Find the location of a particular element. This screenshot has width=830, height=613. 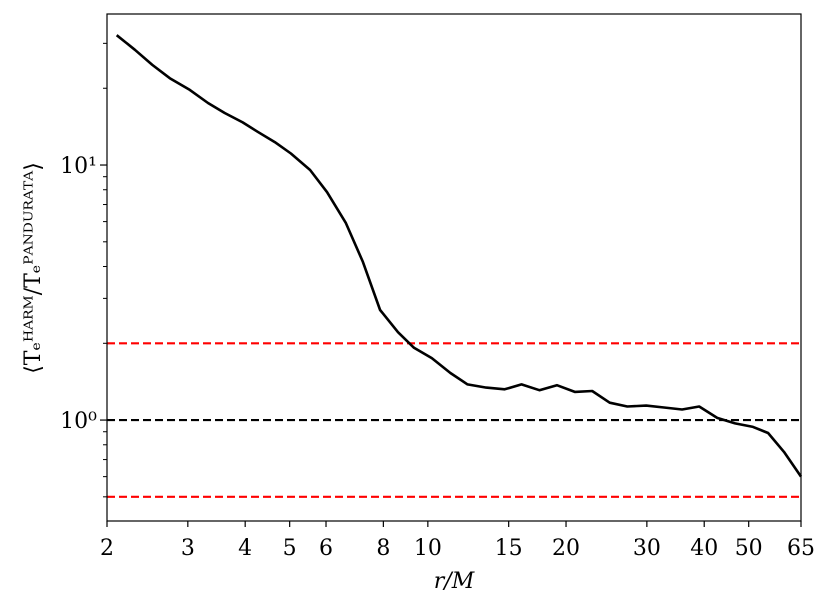

x-tick-label: 40 is located at coordinates (704, 548).